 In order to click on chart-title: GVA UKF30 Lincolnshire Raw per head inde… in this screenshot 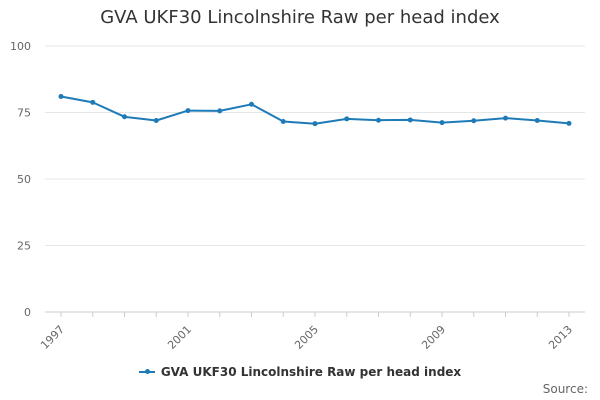, I will do `click(300, 17)`.